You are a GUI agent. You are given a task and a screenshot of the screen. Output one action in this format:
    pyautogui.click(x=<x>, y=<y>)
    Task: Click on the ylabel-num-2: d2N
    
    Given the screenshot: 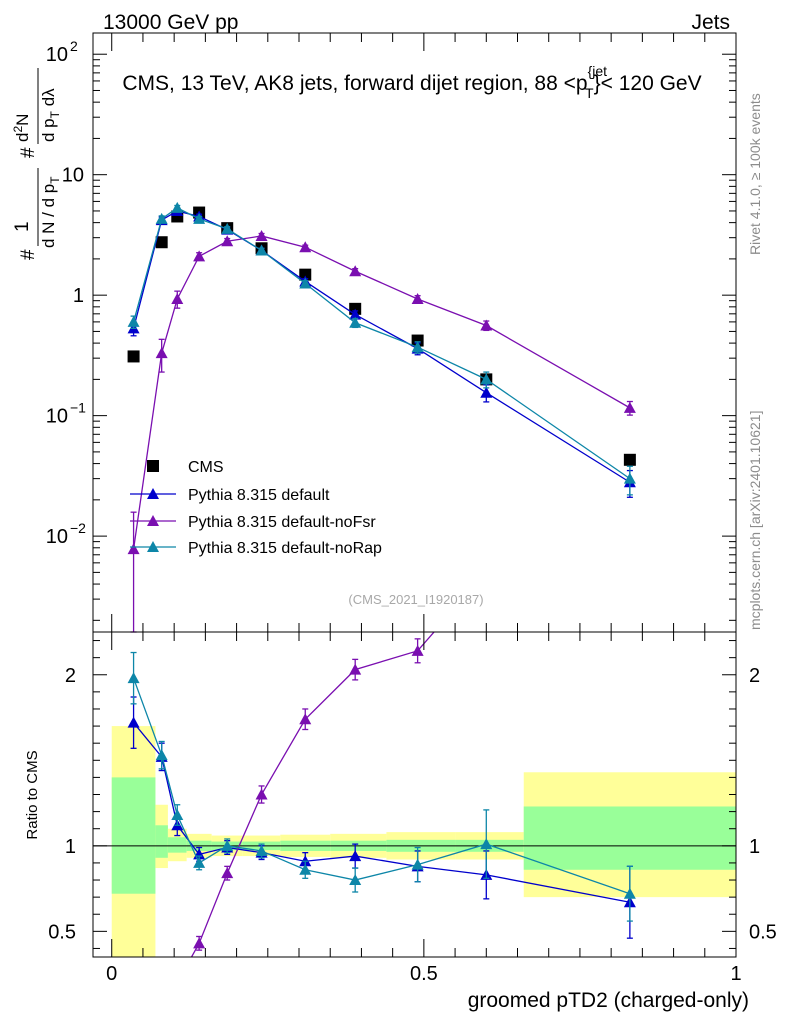 What is the action you would take?
    pyautogui.click(x=21, y=128)
    